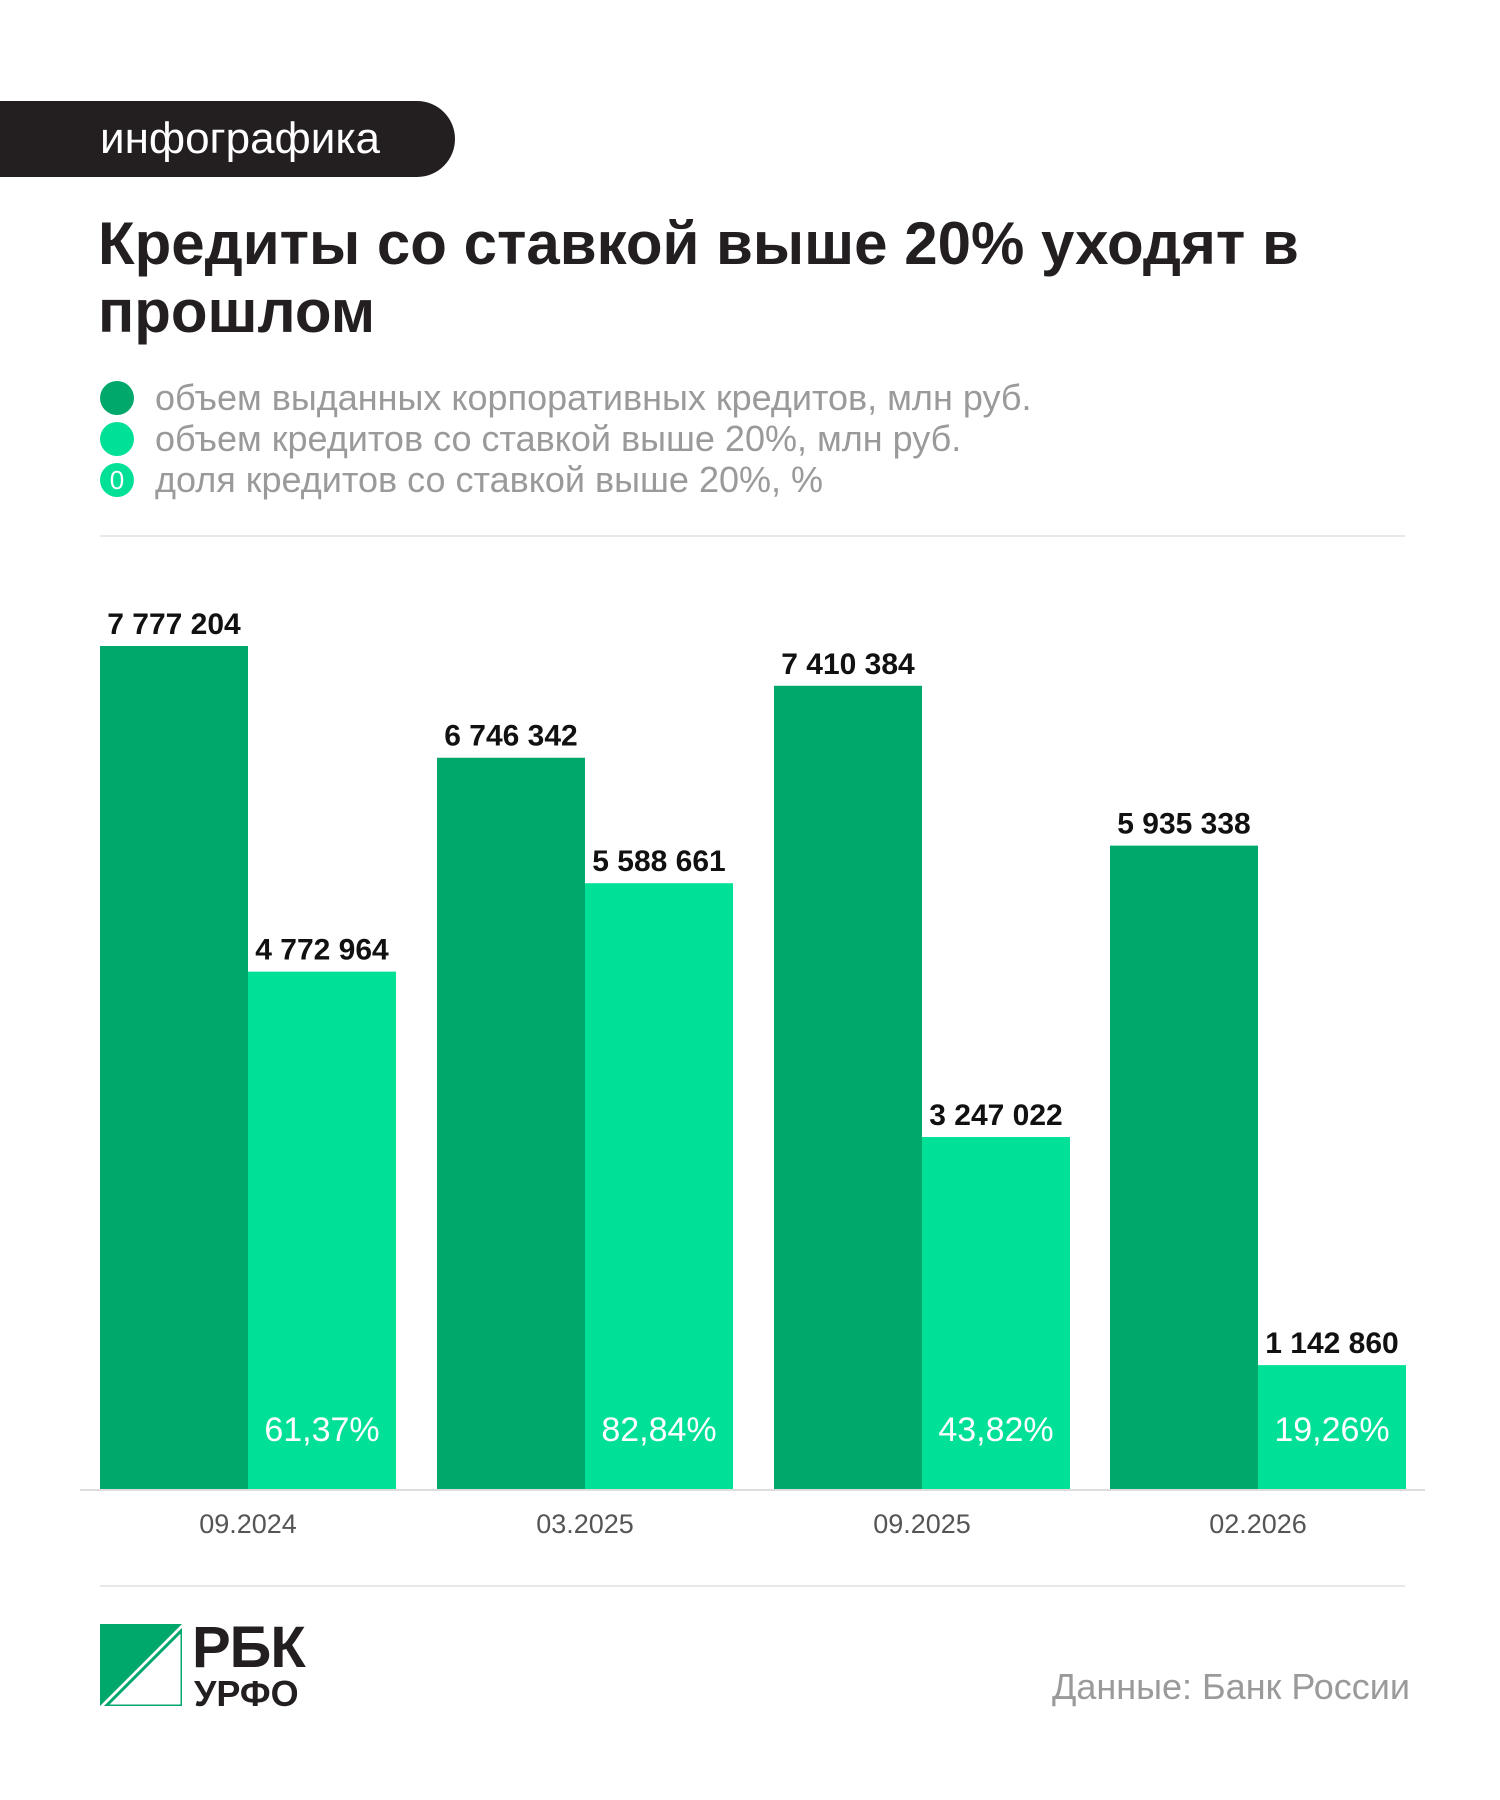 The image size is (1500, 1800). What do you see at coordinates (658, 861) in the screenshot?
I see `value-label-high-rate-1: 5 588 661` at bounding box center [658, 861].